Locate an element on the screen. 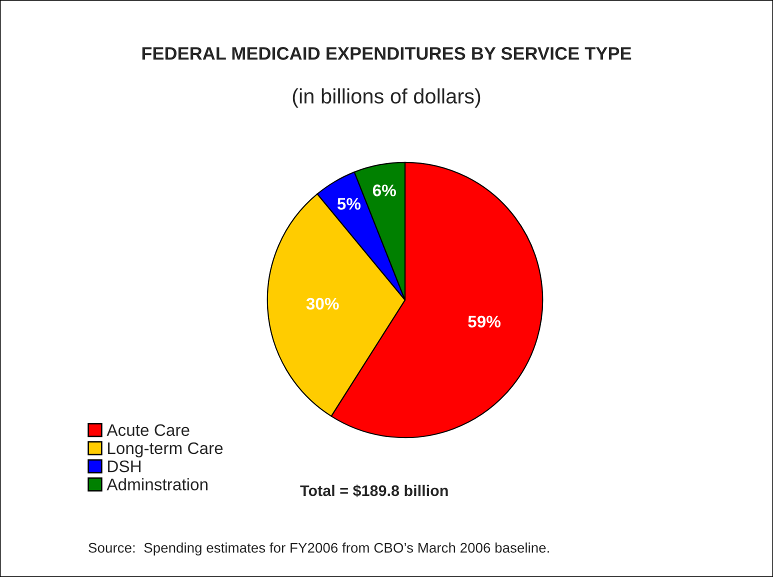  data-label: 6% is located at coordinates (384, 190).